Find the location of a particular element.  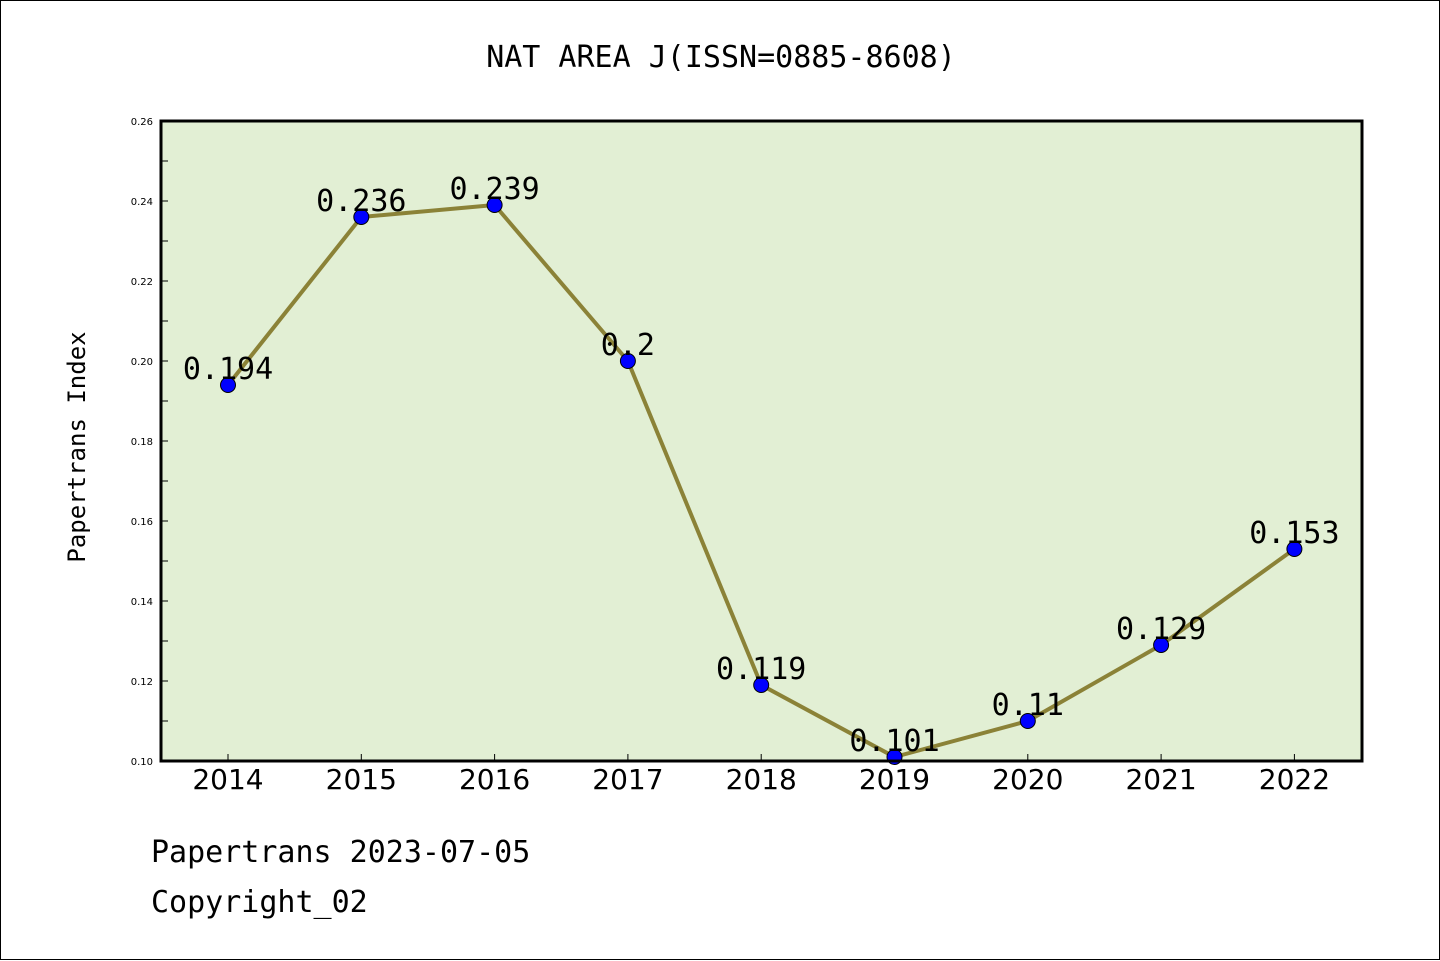

y-tick-label: 0.20 is located at coordinates (142, 362).